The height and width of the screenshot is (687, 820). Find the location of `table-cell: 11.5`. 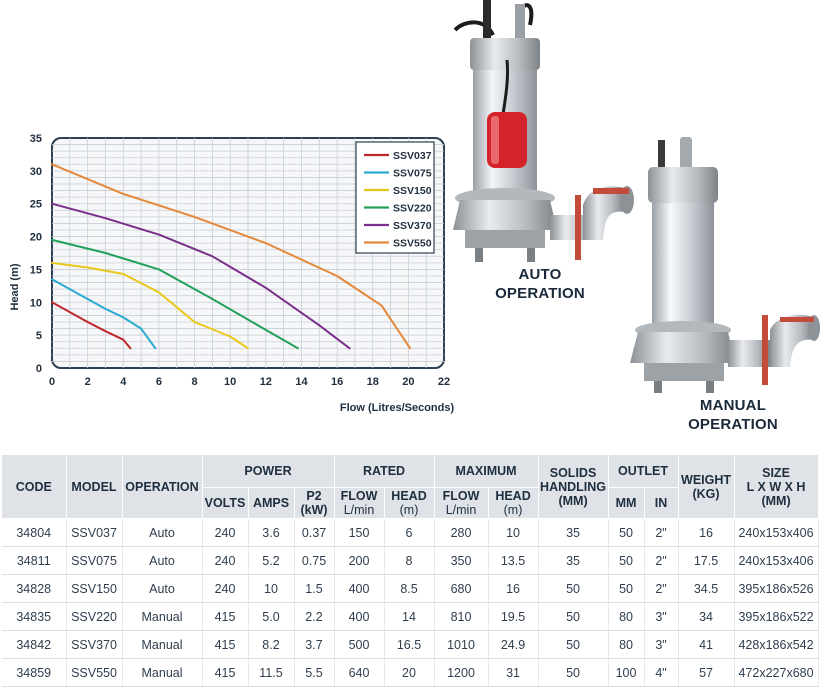

table-cell: 11.5 is located at coordinates (271, 672).